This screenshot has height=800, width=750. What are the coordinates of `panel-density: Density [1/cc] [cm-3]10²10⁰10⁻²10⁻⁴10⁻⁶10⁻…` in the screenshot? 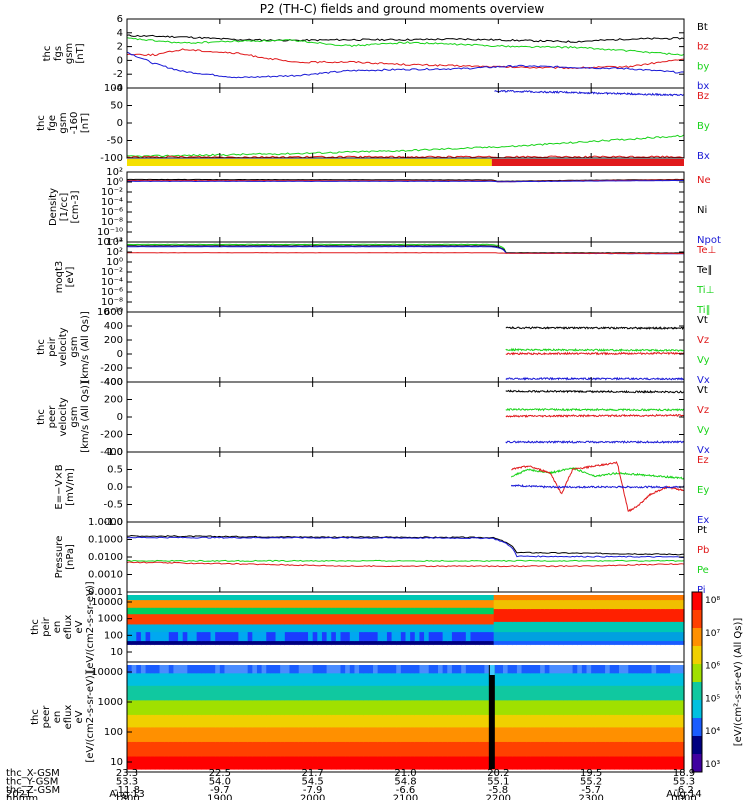 It's located at (384, 207).